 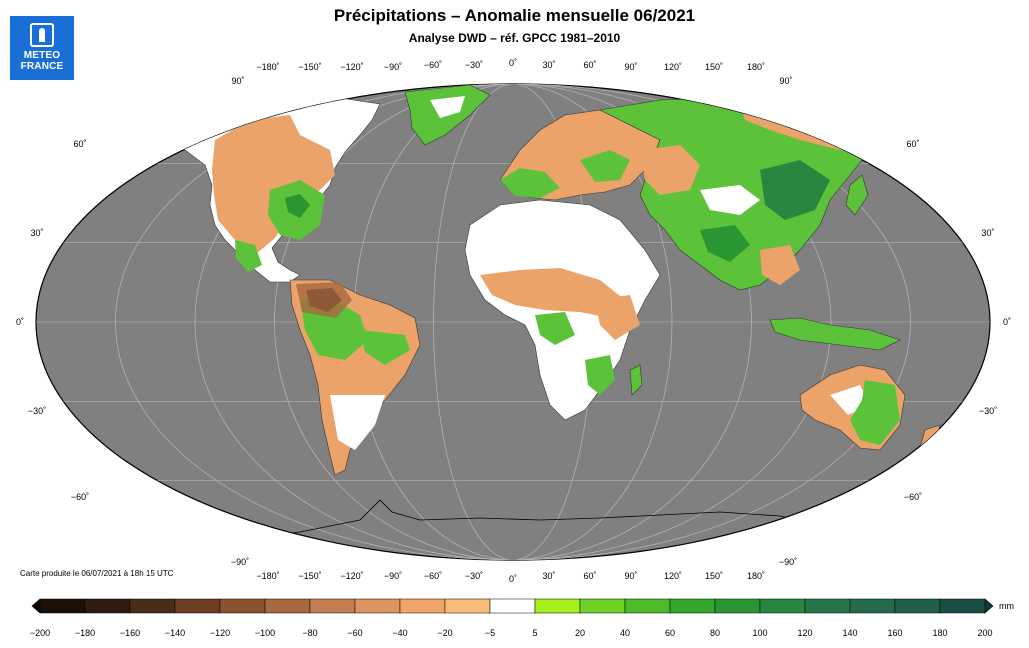 I want to click on colorbar-label: −40, so click(x=399, y=633).